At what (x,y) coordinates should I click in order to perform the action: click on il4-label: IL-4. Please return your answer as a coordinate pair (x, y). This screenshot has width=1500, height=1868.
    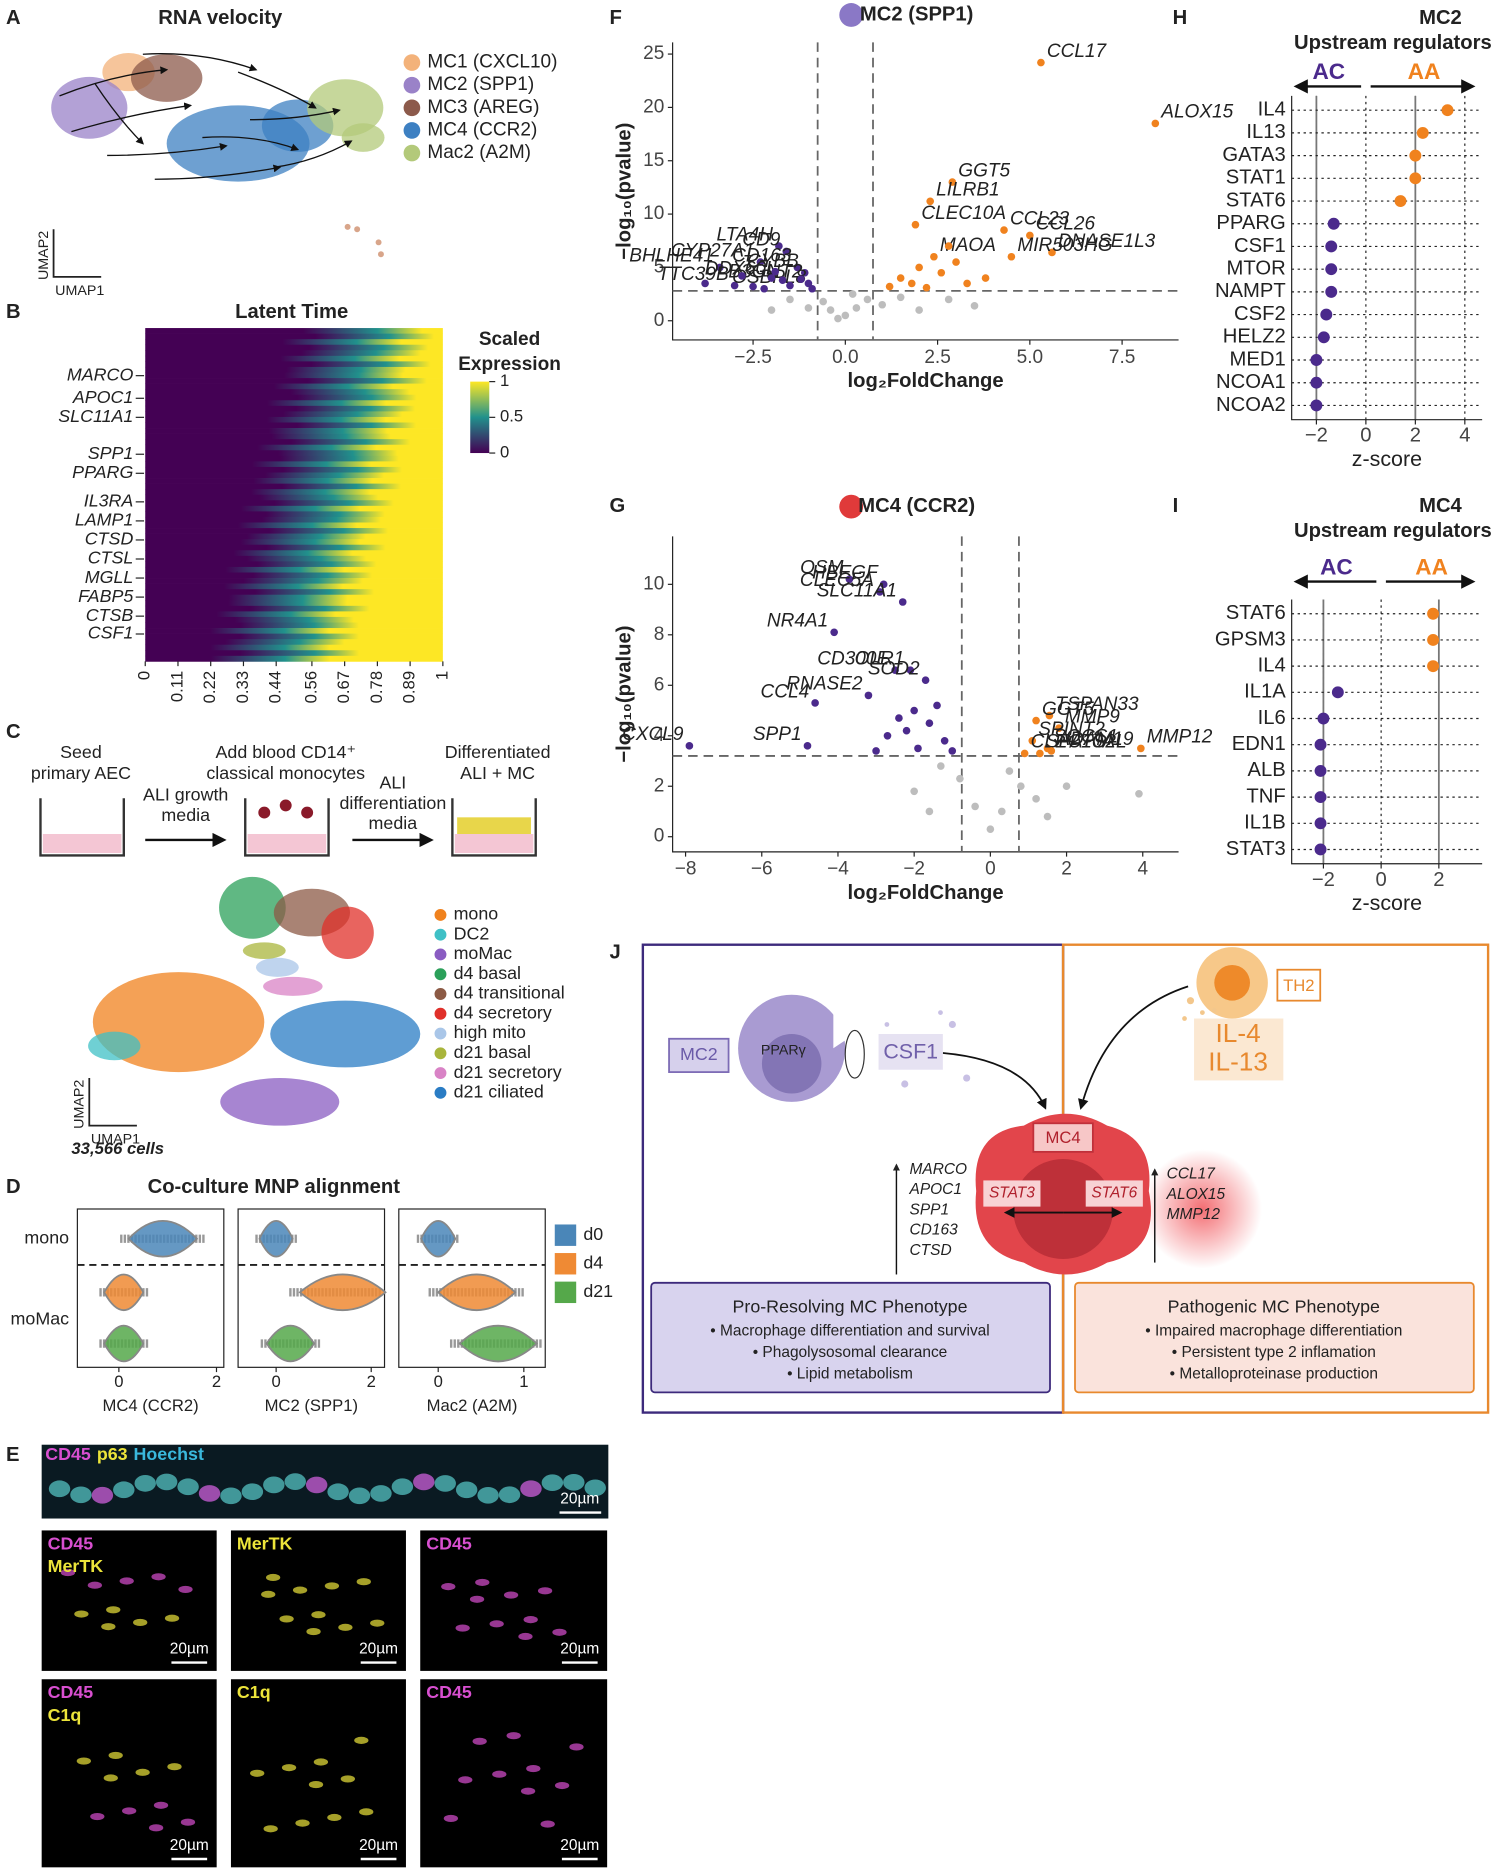
    Looking at the image, I should click on (1238, 1033).